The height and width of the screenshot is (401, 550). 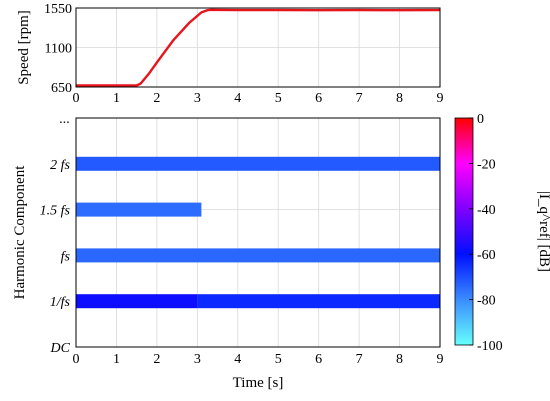 What do you see at coordinates (359, 359) in the screenshot?
I see `heatmap-xtick-label: 7` at bounding box center [359, 359].